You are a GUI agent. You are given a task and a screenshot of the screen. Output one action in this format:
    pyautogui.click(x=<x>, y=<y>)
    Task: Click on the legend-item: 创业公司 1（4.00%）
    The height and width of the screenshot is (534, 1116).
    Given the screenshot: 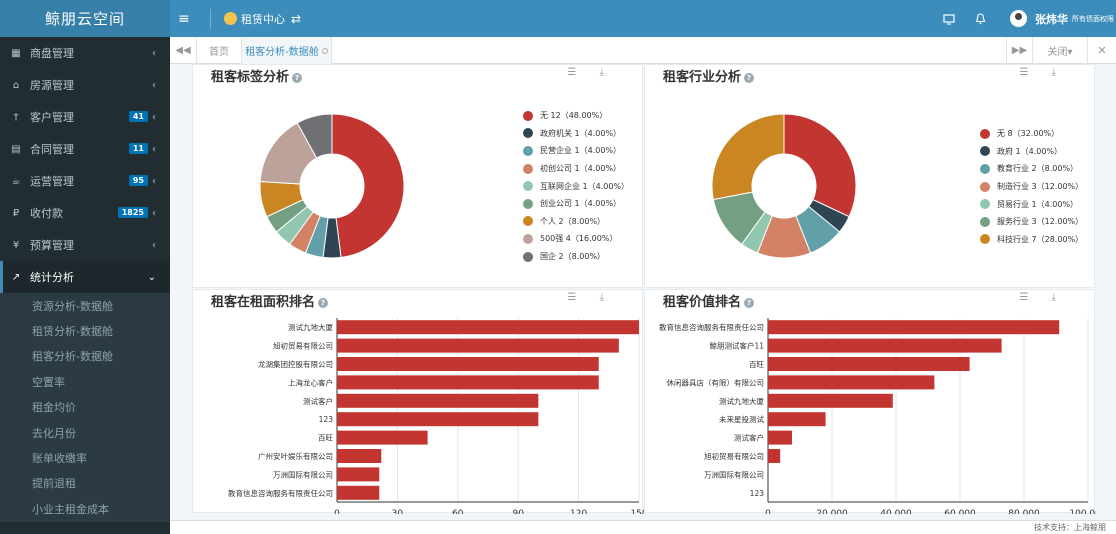 What is the action you would take?
    pyautogui.click(x=576, y=204)
    